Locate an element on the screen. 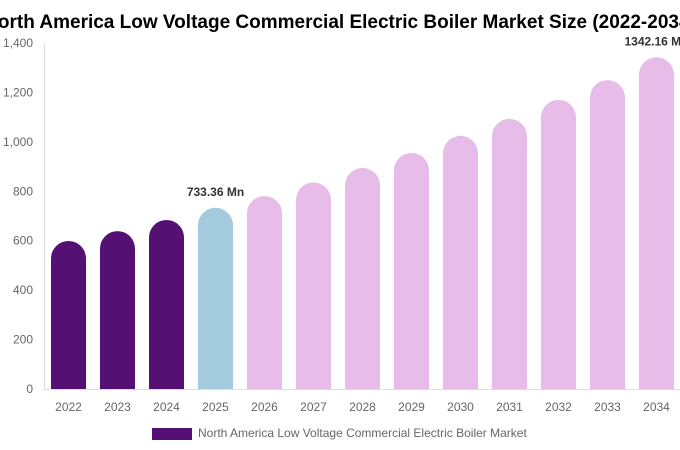  y-tick-label: 0 is located at coordinates (29, 389).